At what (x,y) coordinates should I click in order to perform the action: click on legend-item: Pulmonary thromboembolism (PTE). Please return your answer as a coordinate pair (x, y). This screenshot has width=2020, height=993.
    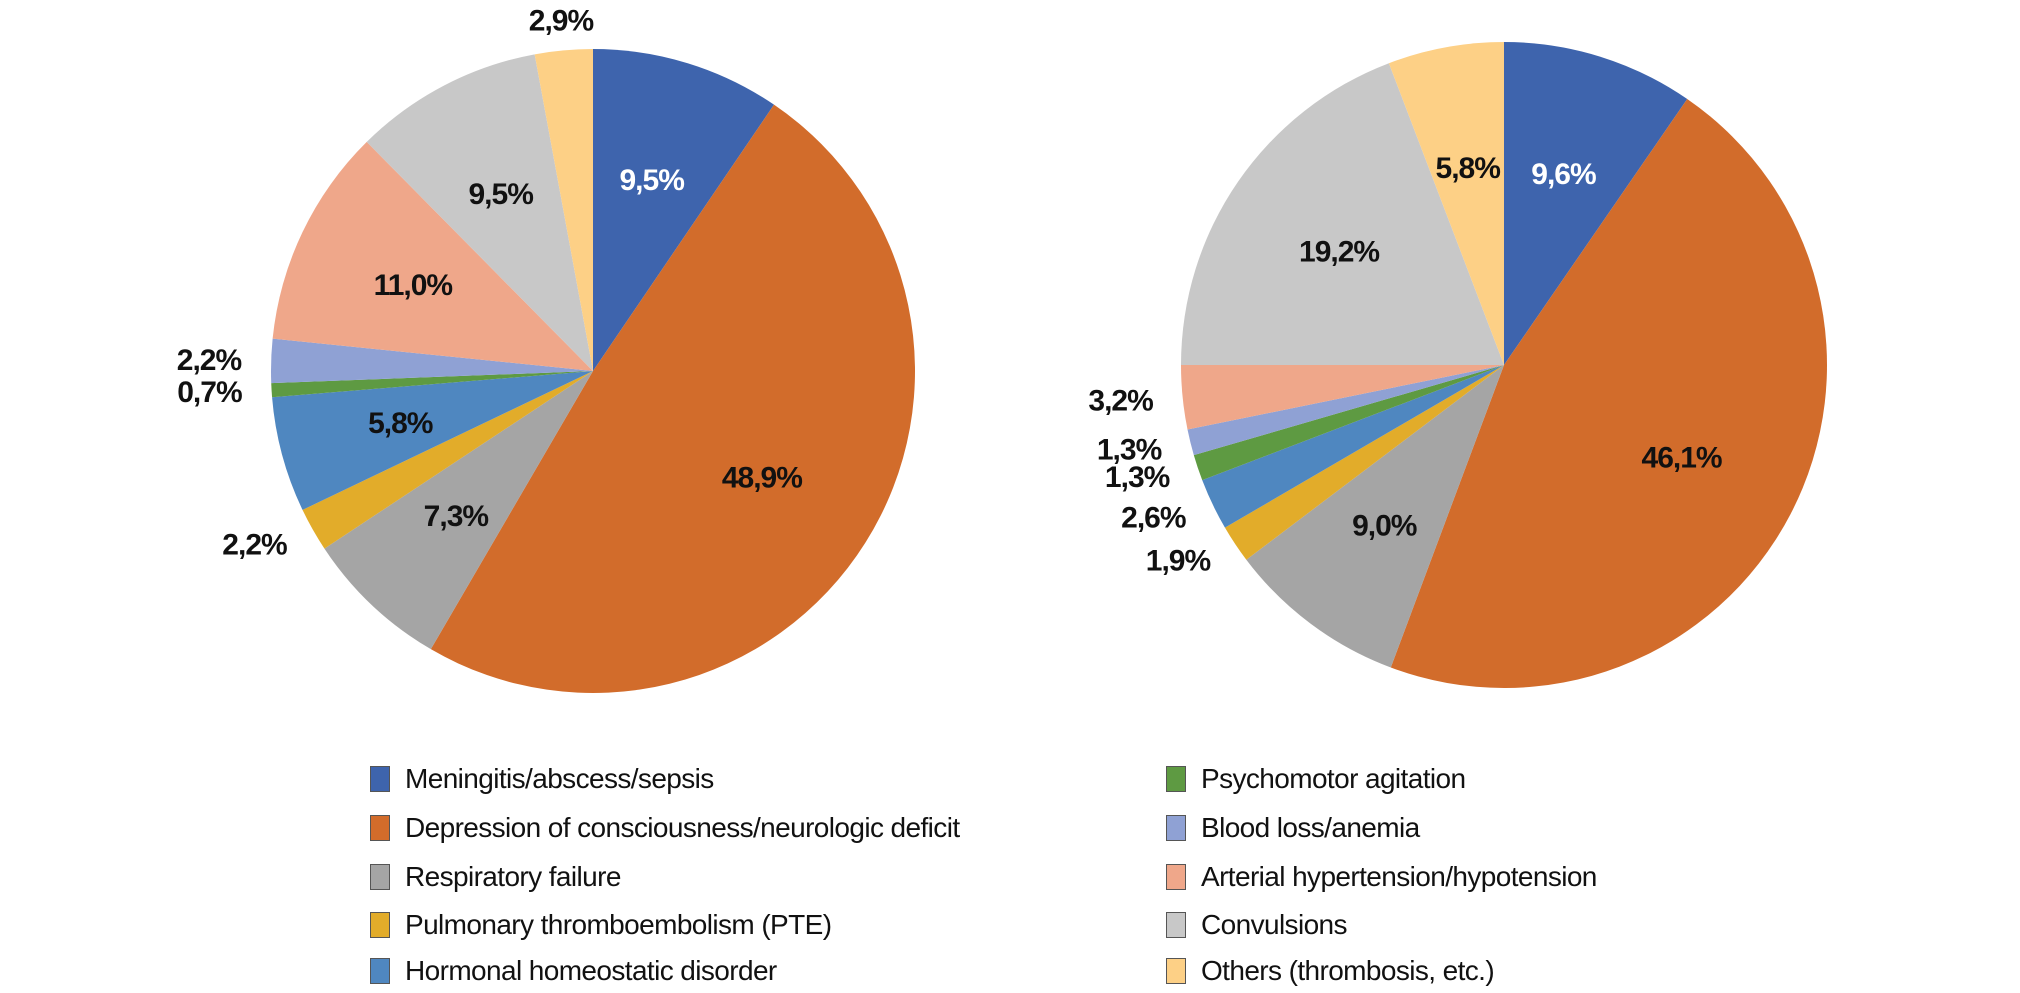
    Looking at the image, I should click on (601, 925).